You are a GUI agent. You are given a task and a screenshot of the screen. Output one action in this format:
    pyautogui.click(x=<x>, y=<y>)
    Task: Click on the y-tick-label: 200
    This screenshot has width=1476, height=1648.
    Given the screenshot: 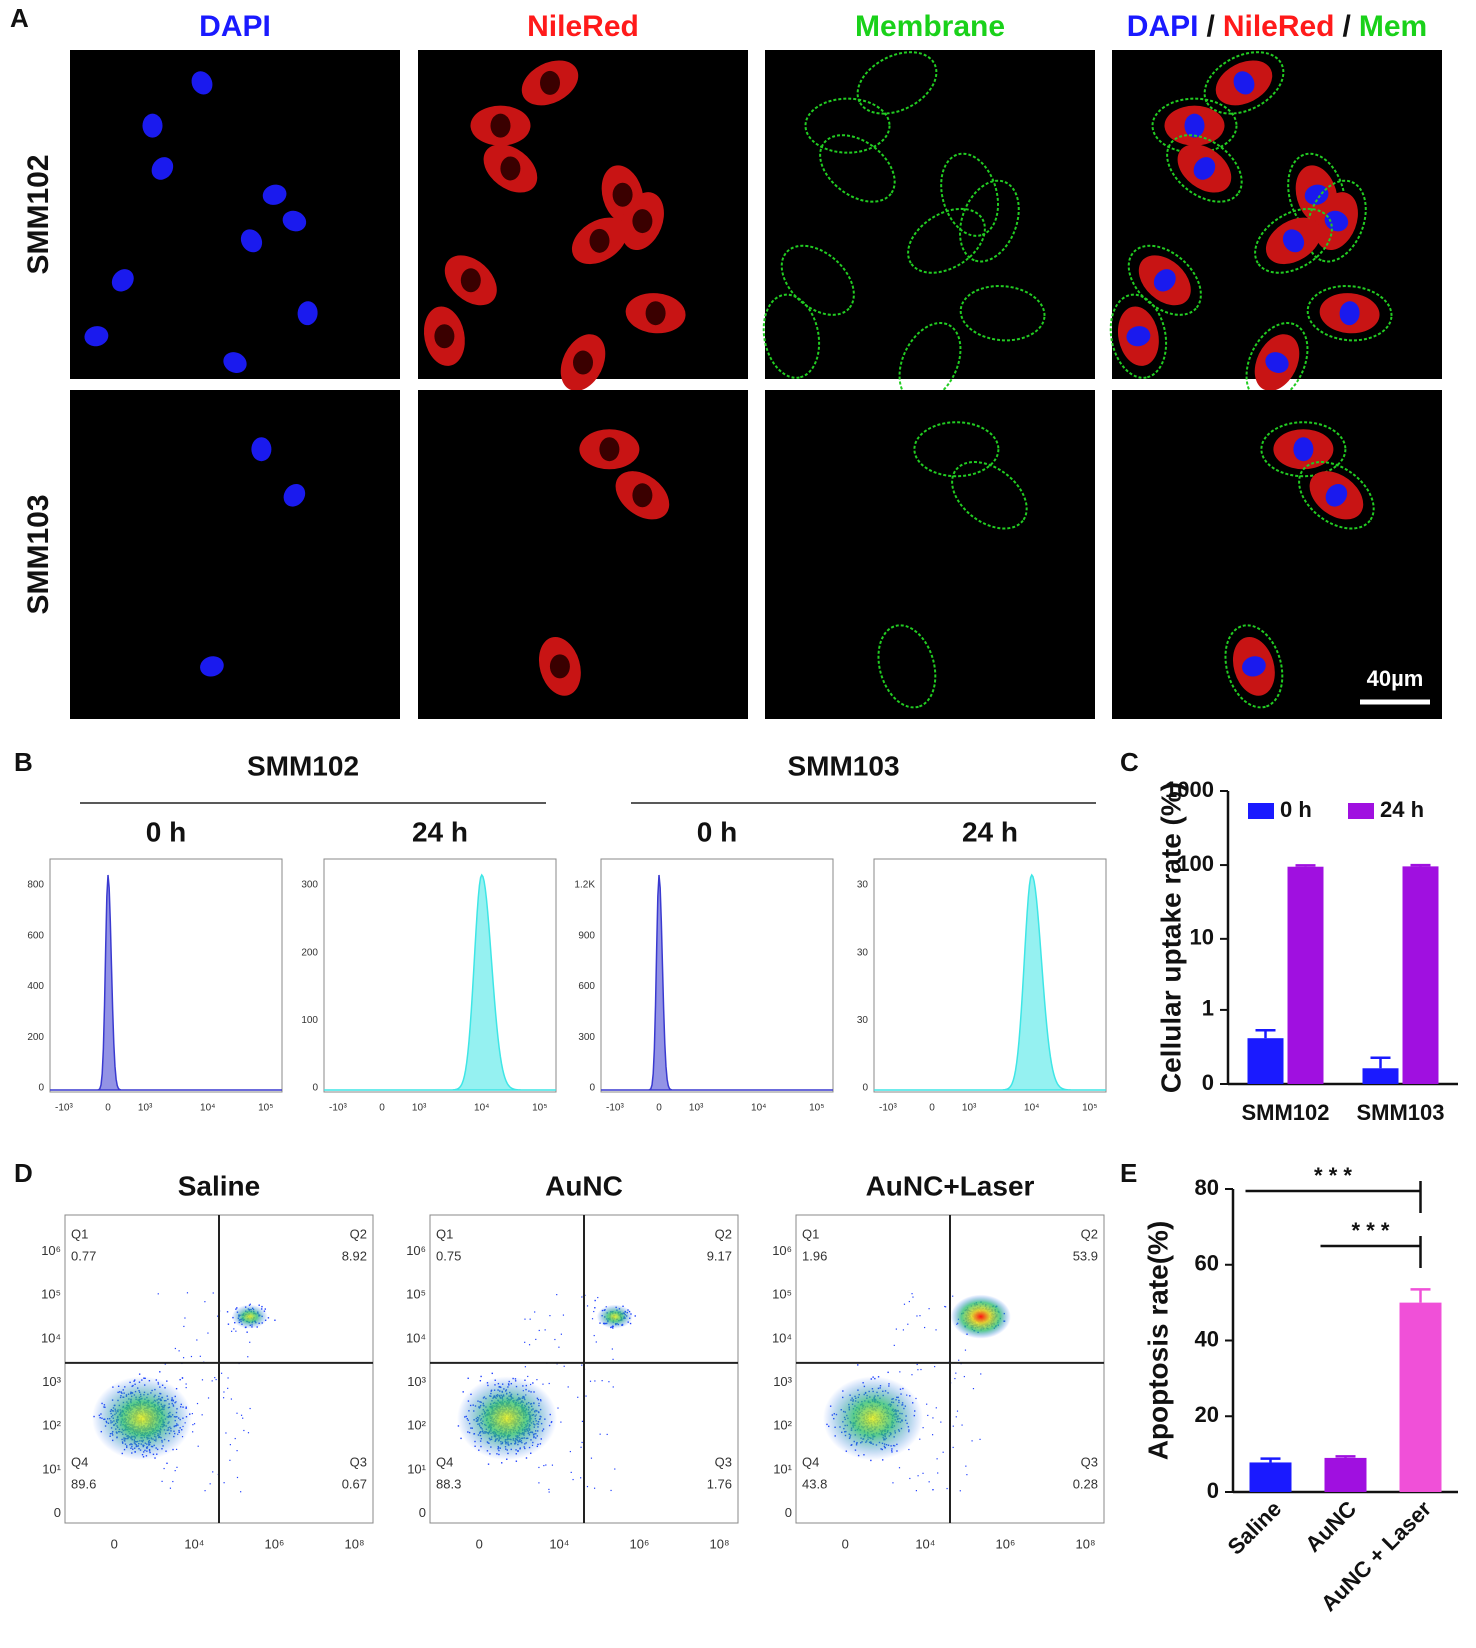 What is the action you would take?
    pyautogui.click(x=309, y=952)
    